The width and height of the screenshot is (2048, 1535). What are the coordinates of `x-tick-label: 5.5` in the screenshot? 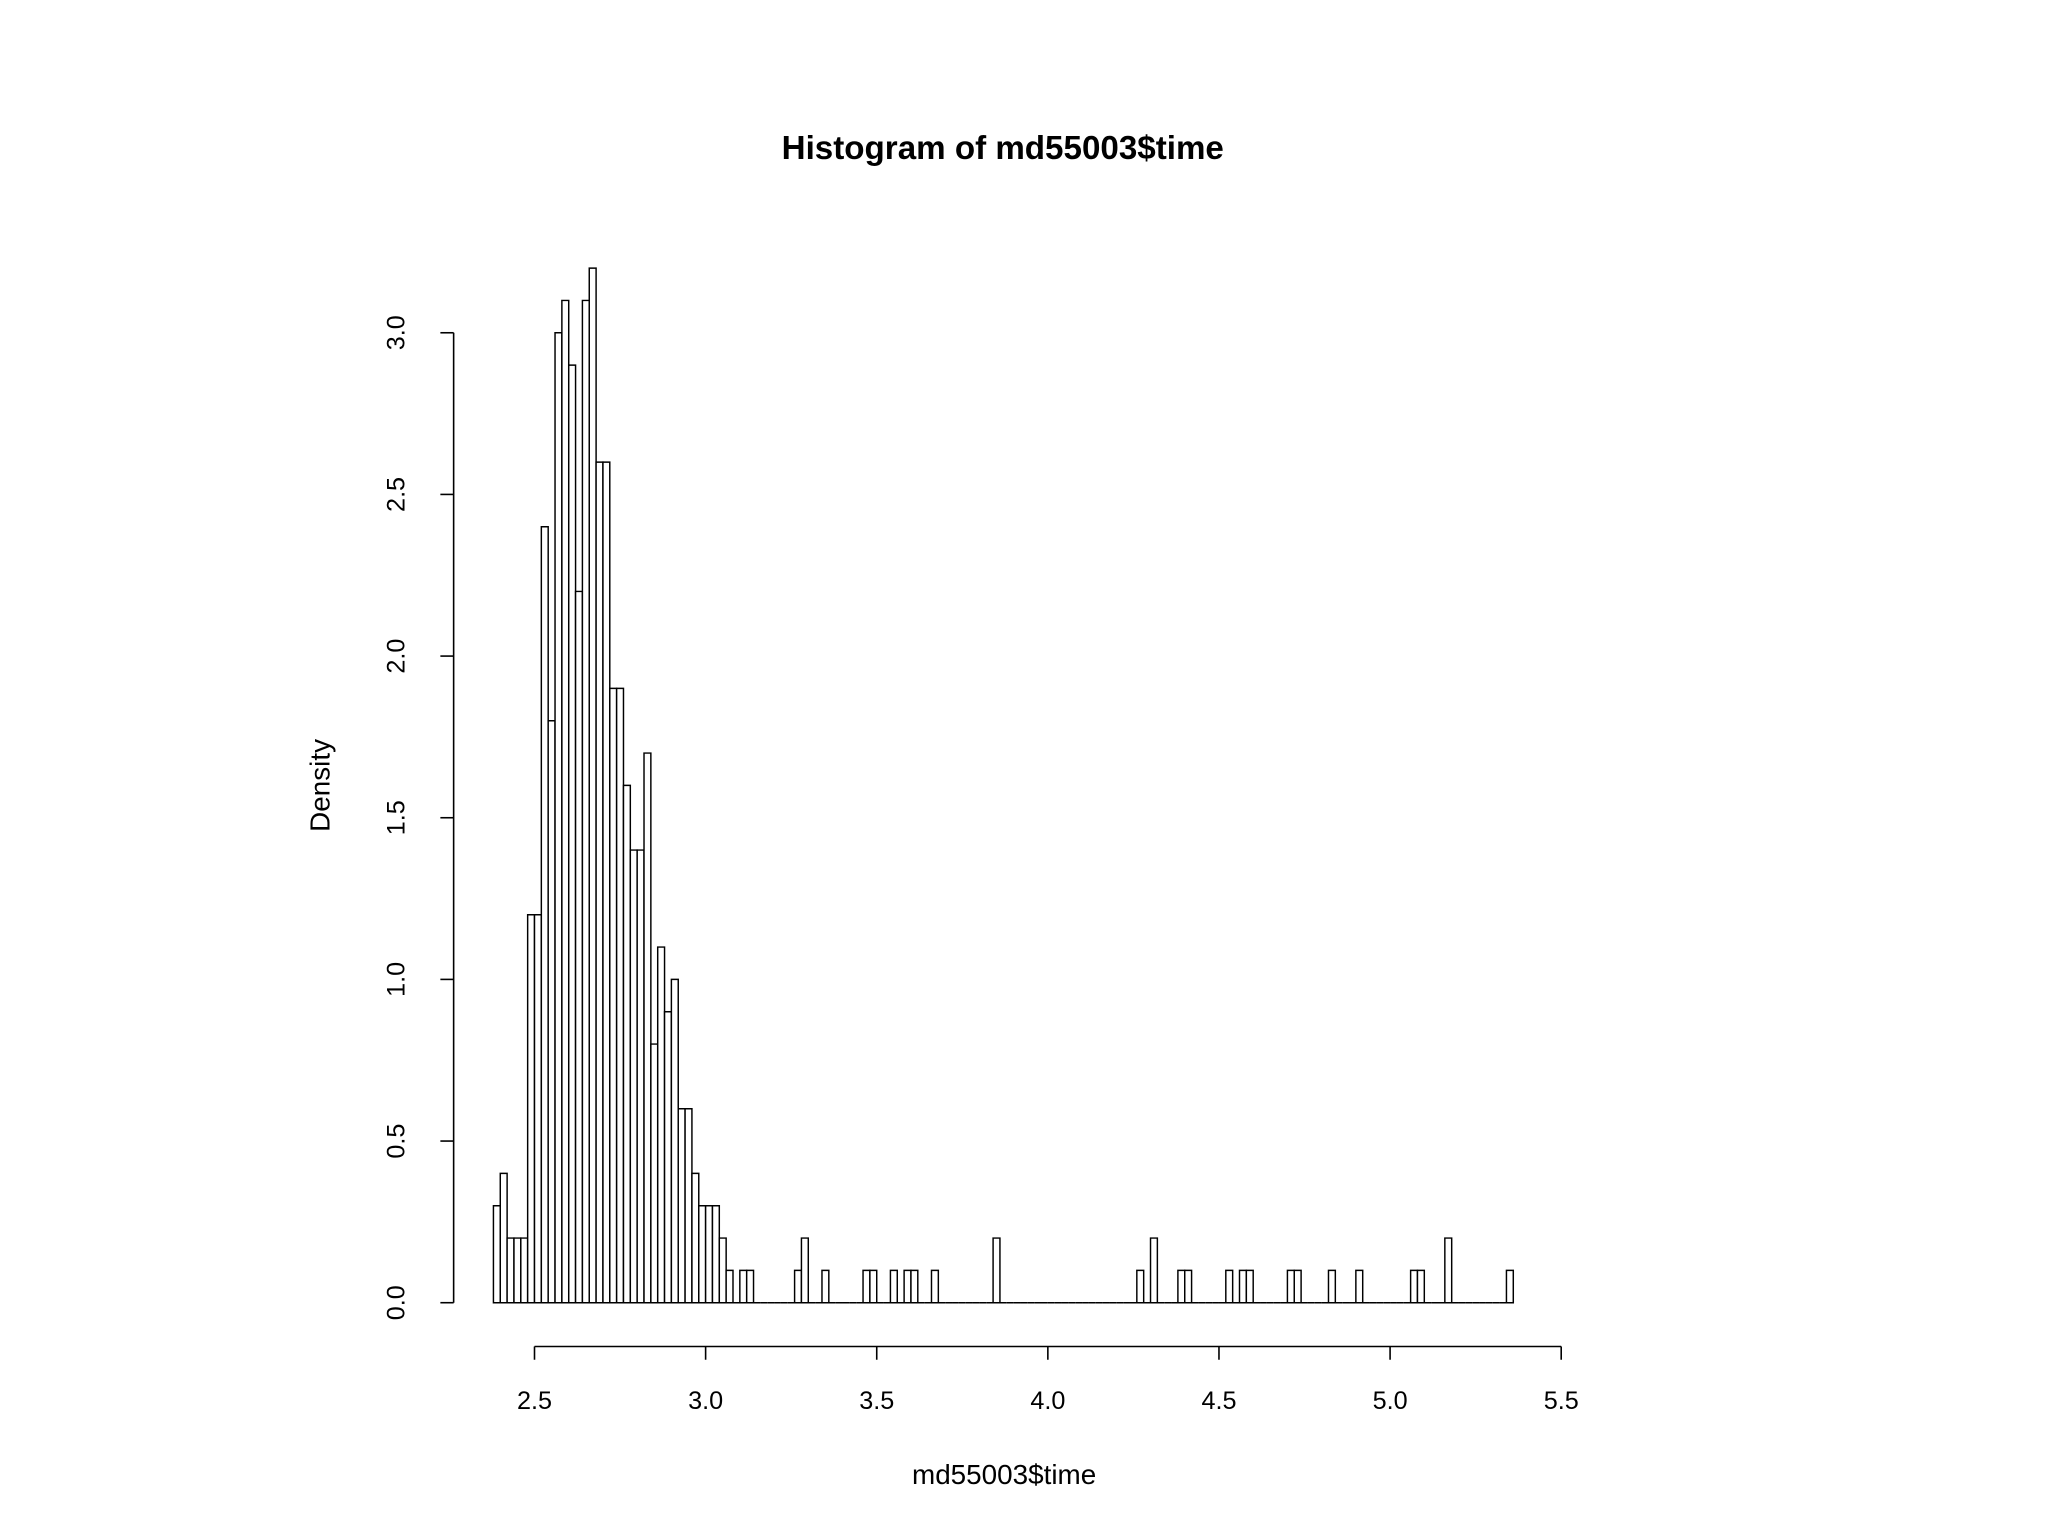 It's located at (1561, 1401).